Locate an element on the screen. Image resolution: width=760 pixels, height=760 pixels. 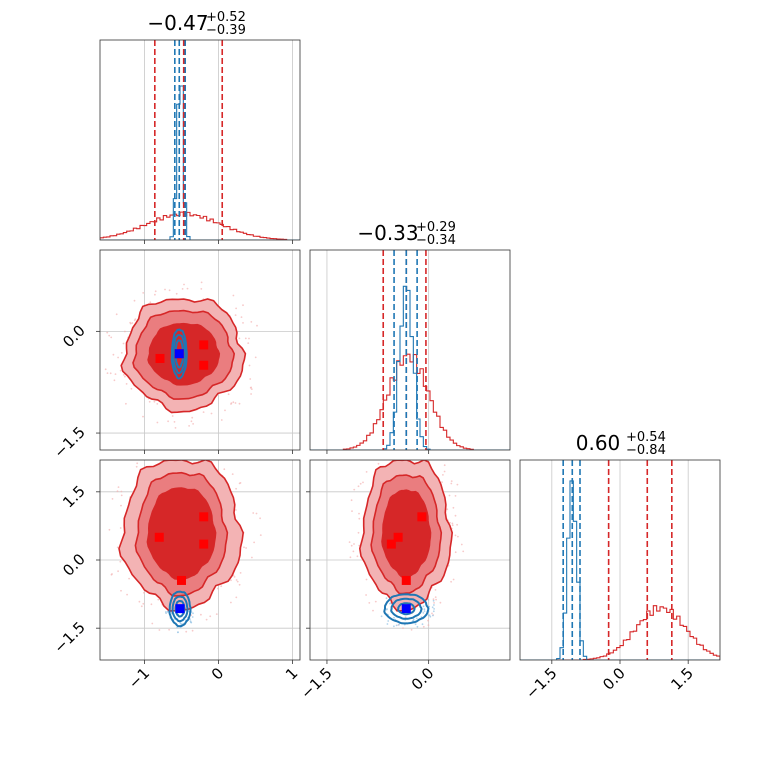
param-title-minus: −0.34 is located at coordinates (436, 240).